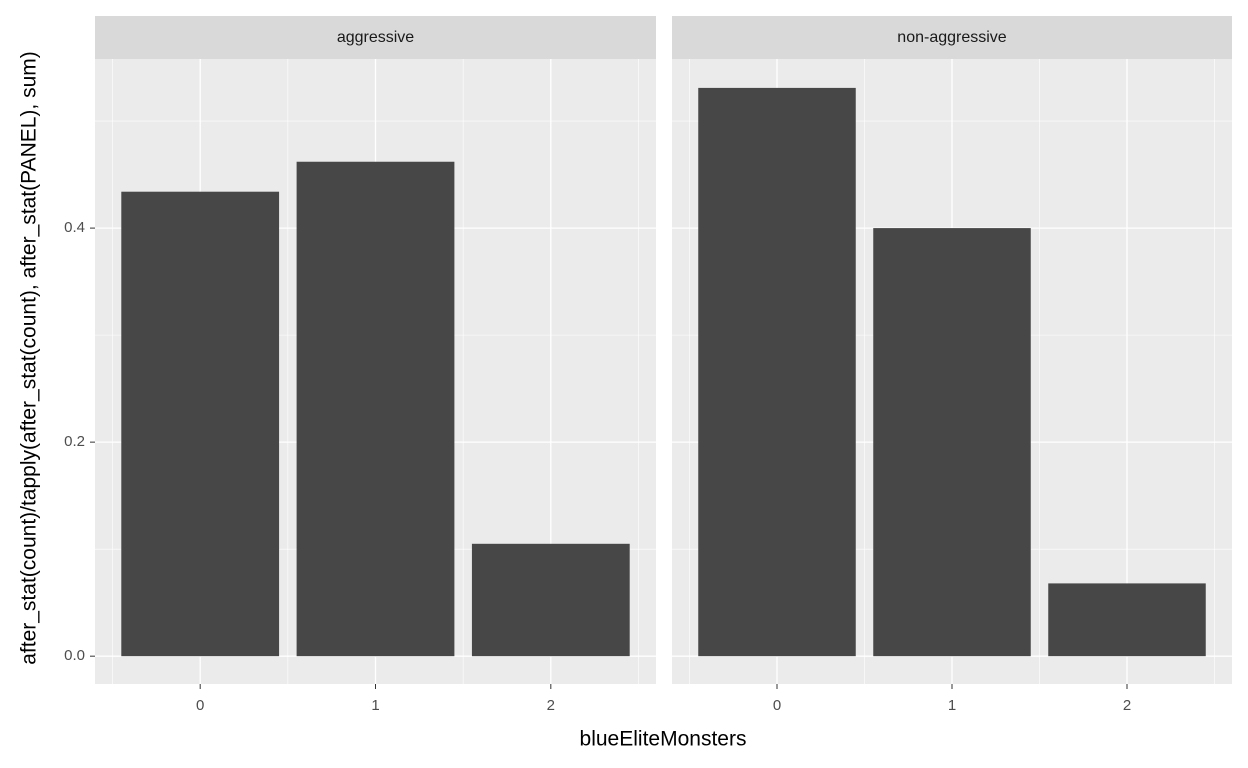 The height and width of the screenshot is (768, 1248). I want to click on strip-label: non-aggressive, so click(952, 37).